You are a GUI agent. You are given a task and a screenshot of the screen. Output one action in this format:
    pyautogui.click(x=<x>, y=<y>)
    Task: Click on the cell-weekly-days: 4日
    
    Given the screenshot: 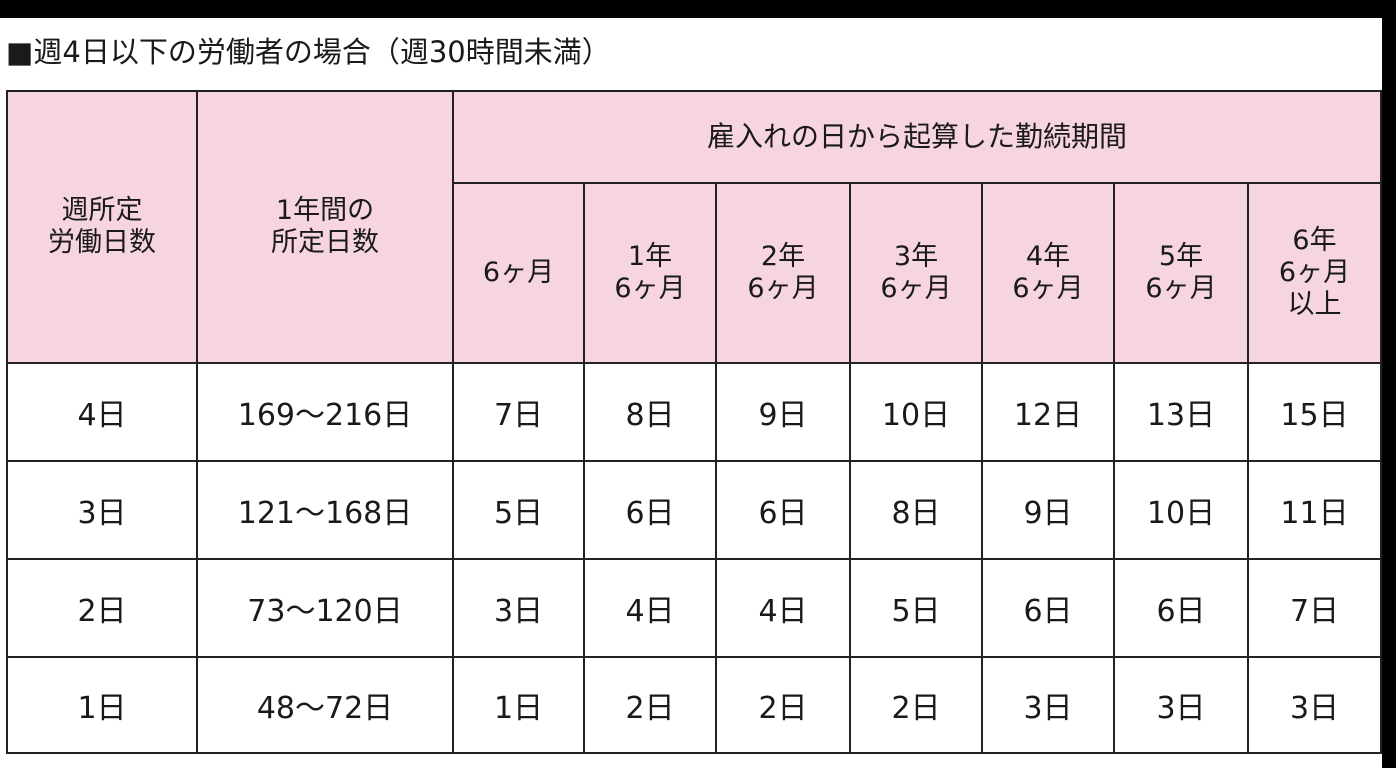 What is the action you would take?
    pyautogui.click(x=102, y=412)
    